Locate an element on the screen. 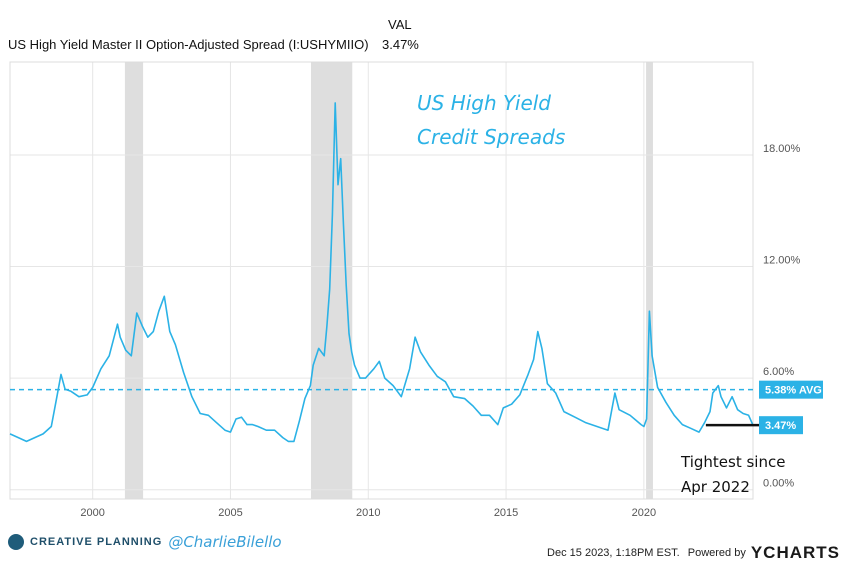 Image resolution: width=850 pixels, height=567 pixels. chart-title-line-2: Credit Spreads is located at coordinates (491, 137).